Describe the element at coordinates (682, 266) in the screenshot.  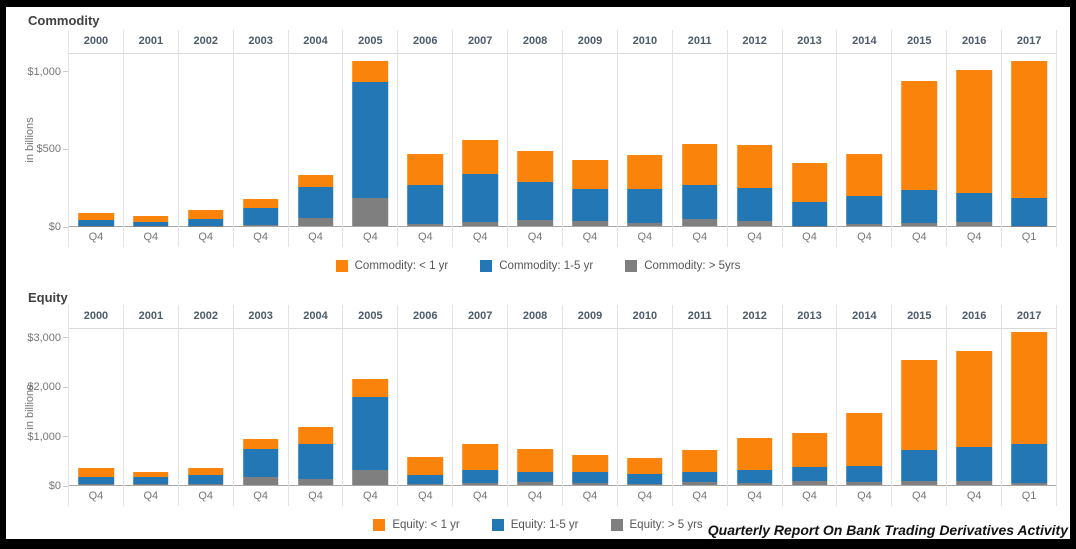
I see `legend-item: Commodity: > 5yrs` at that location.